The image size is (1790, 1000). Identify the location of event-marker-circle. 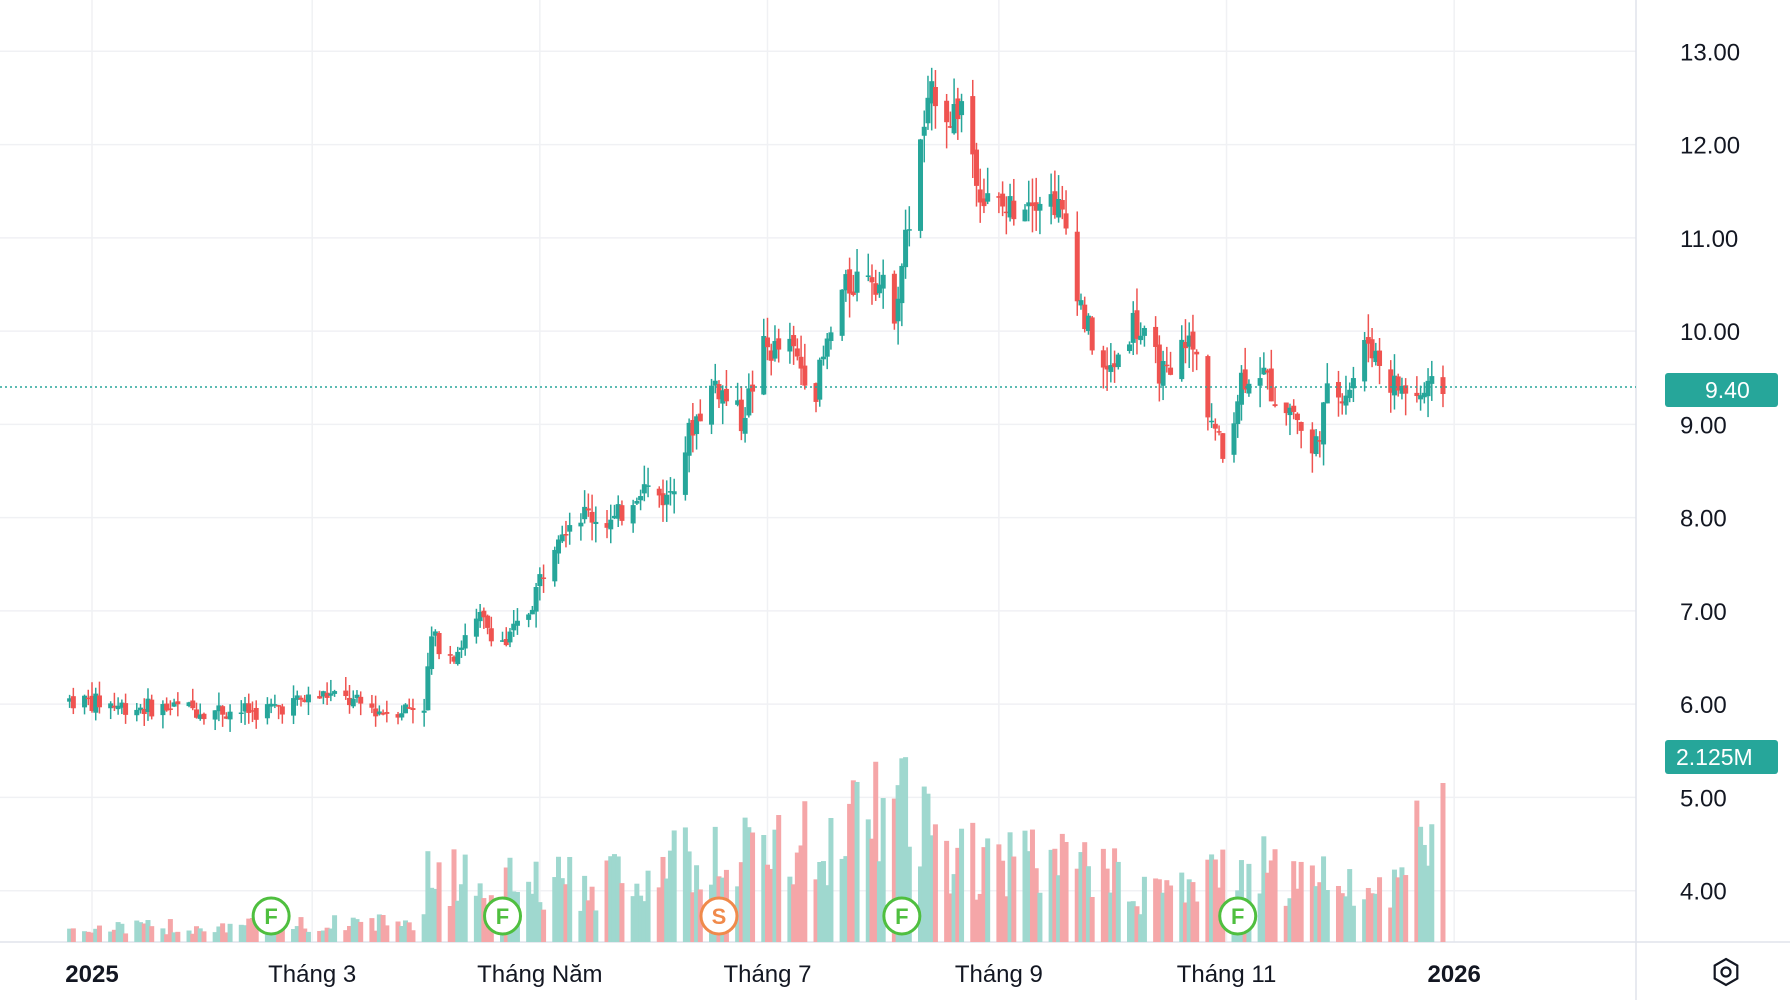
(1238, 916).